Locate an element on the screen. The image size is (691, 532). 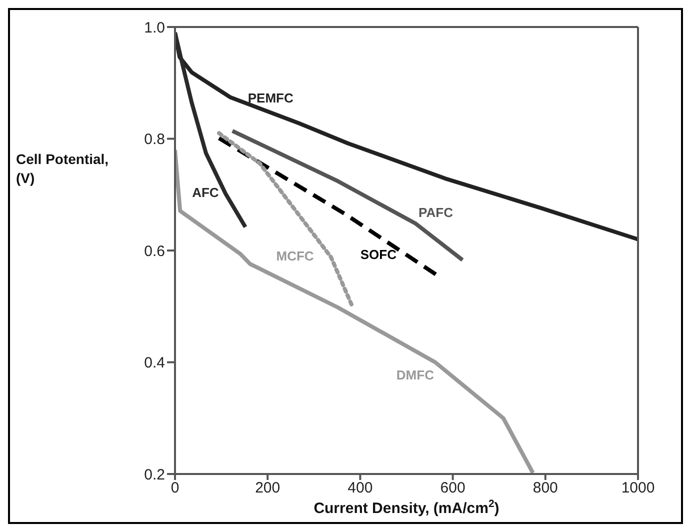
y-tick-label: 0.8 is located at coordinates (154, 139).